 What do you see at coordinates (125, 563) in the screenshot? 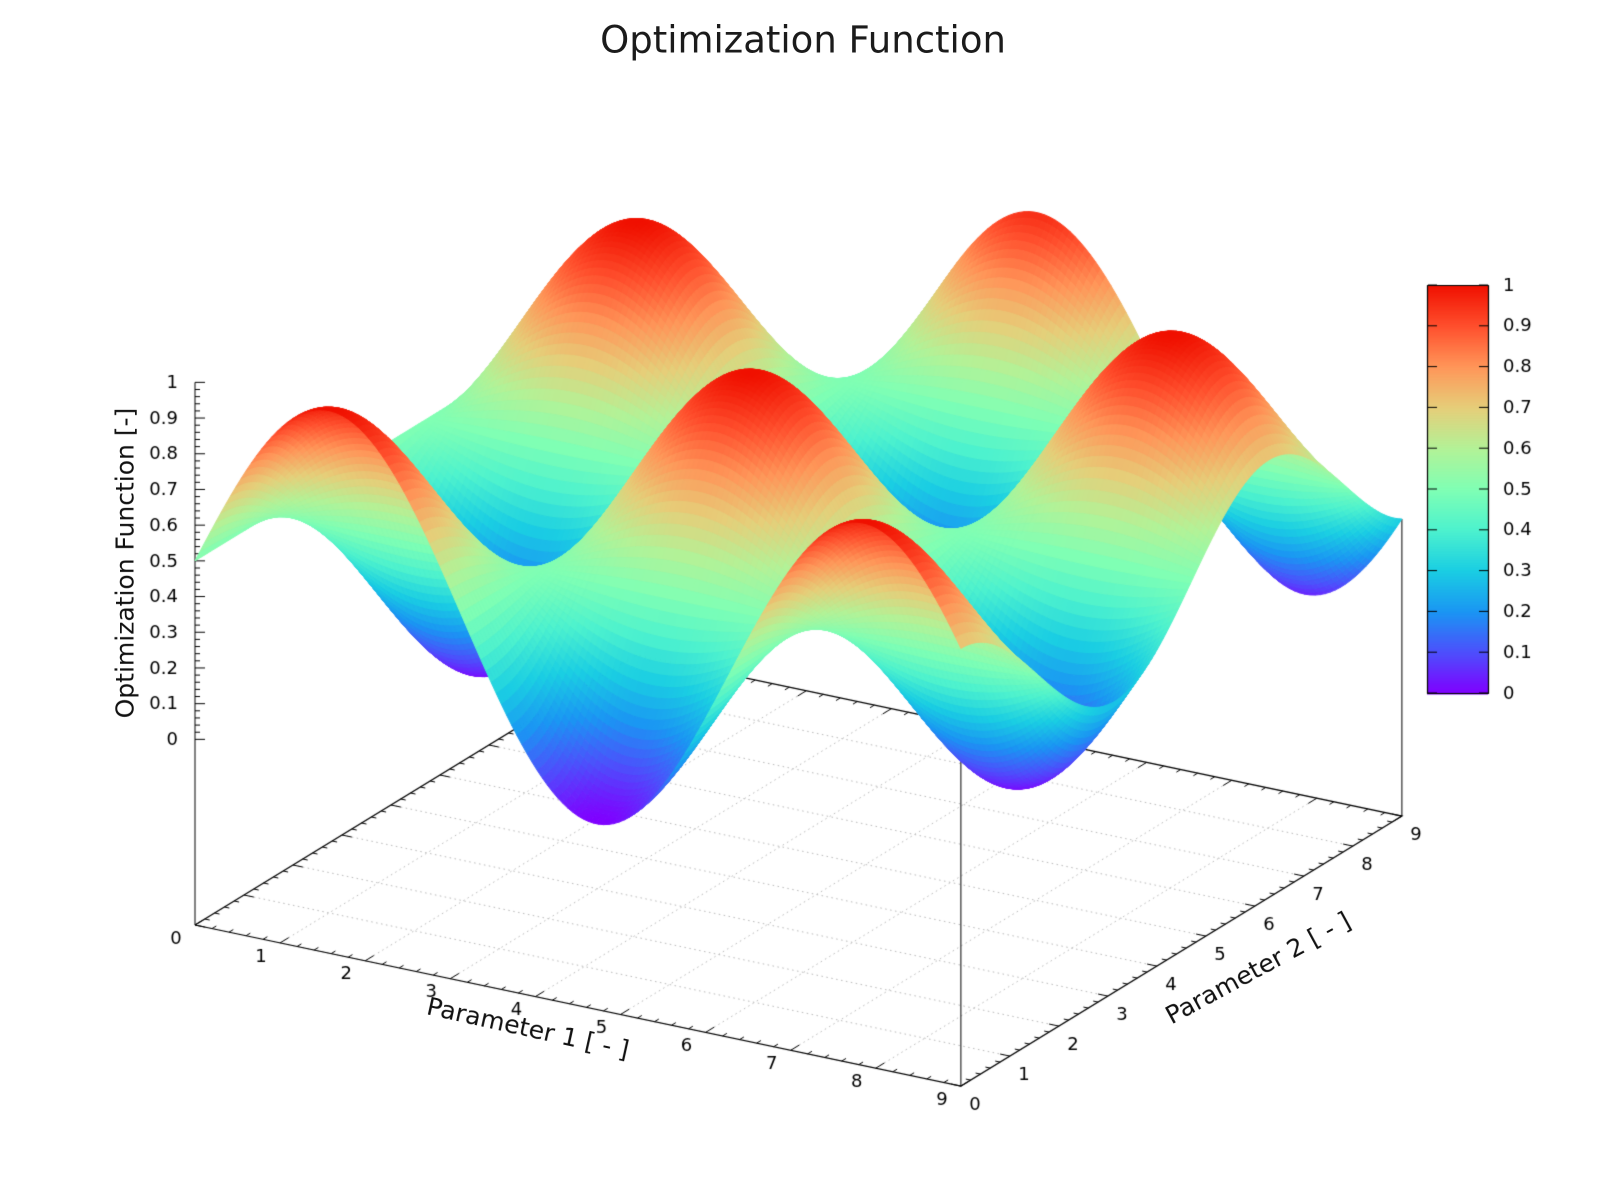
I see `z-axis-label: Optimization Function [-]` at bounding box center [125, 563].